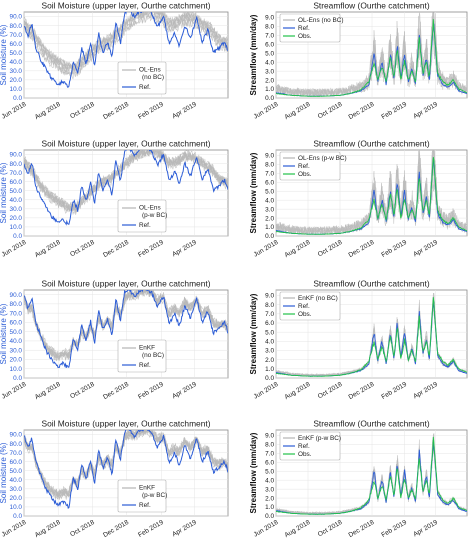 This screenshot has width=473, height=550. Describe the element at coordinates (310, 306) in the screenshot. I see `legend: EnKF (no BC)Ref.Obs.` at that location.